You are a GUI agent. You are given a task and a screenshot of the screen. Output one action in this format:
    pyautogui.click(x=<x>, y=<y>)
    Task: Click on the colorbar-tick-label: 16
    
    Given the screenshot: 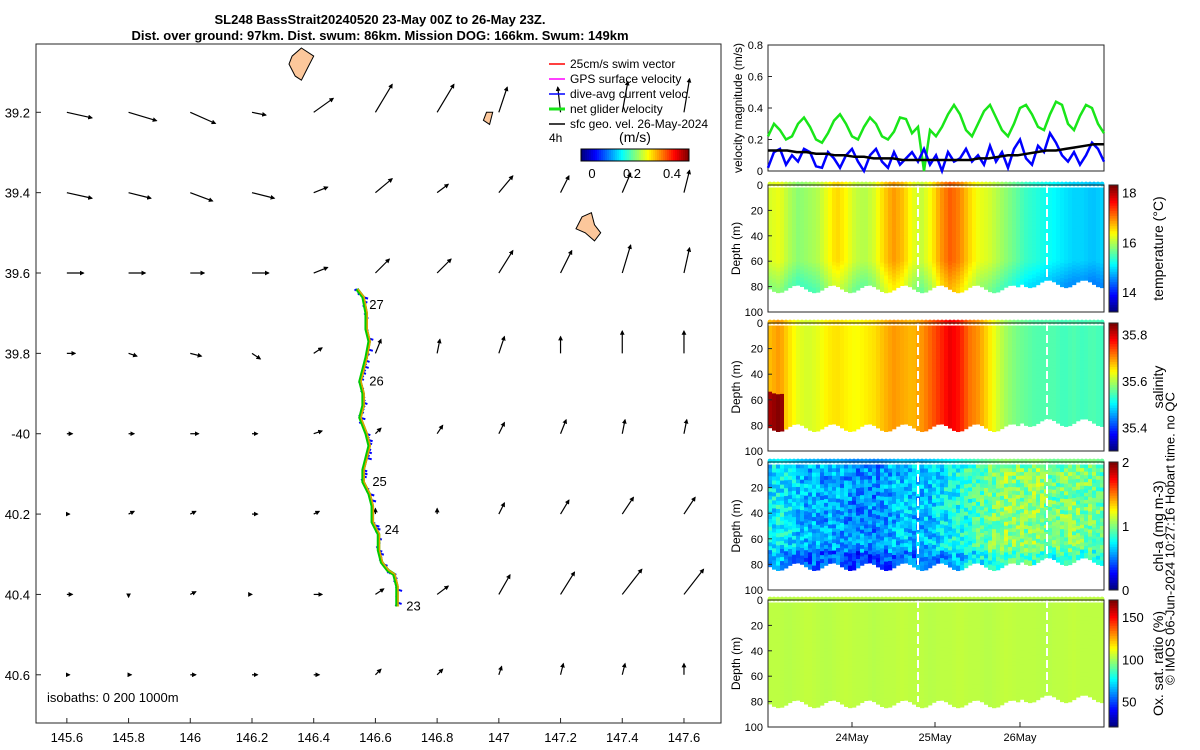 What is the action you would take?
    pyautogui.click(x=1129, y=242)
    